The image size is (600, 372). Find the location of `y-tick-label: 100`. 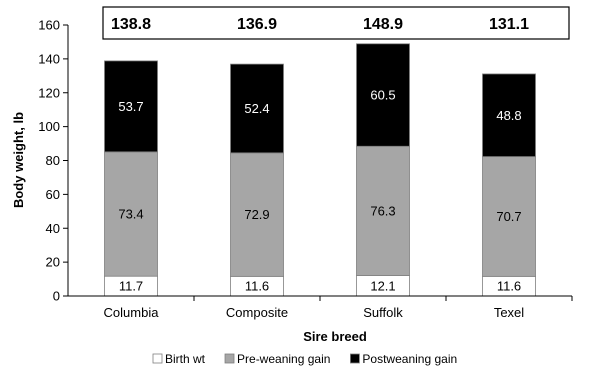

y-tick-label: 100 is located at coordinates (49, 126).